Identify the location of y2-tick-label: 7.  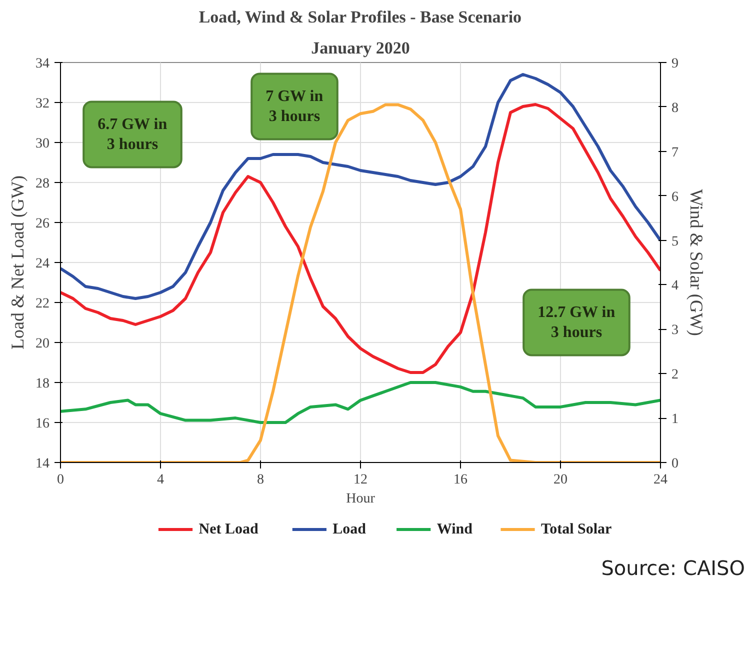
(675, 152).